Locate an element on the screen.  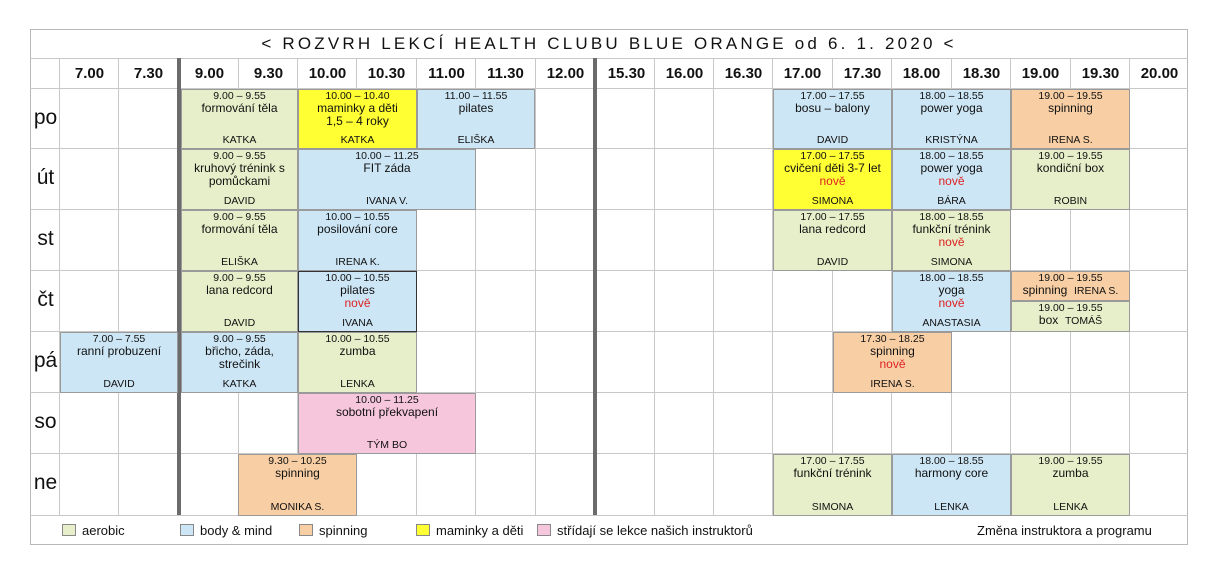
class-instructor: IVANA V. is located at coordinates (387, 201).